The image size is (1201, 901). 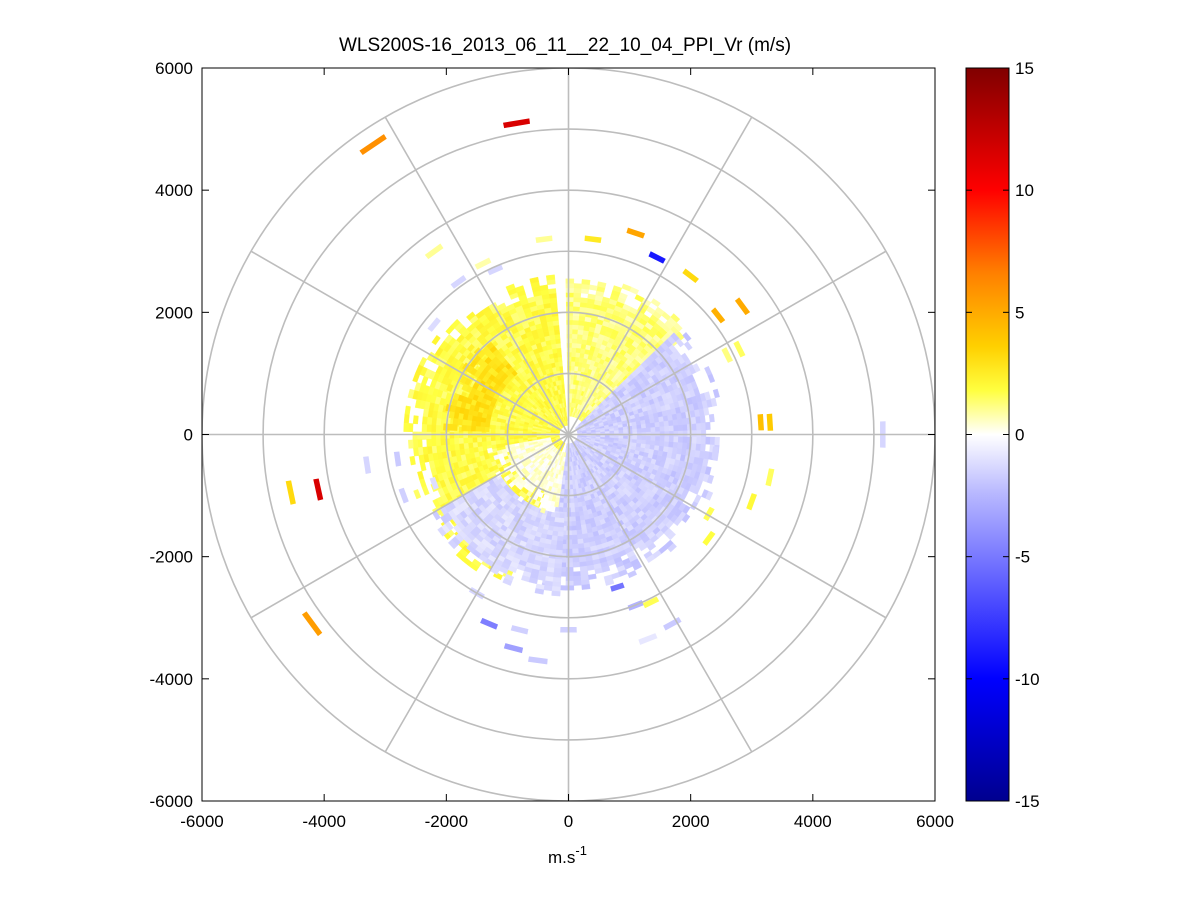 I want to click on colorbar-tick-label: -5, so click(x=1022, y=557).